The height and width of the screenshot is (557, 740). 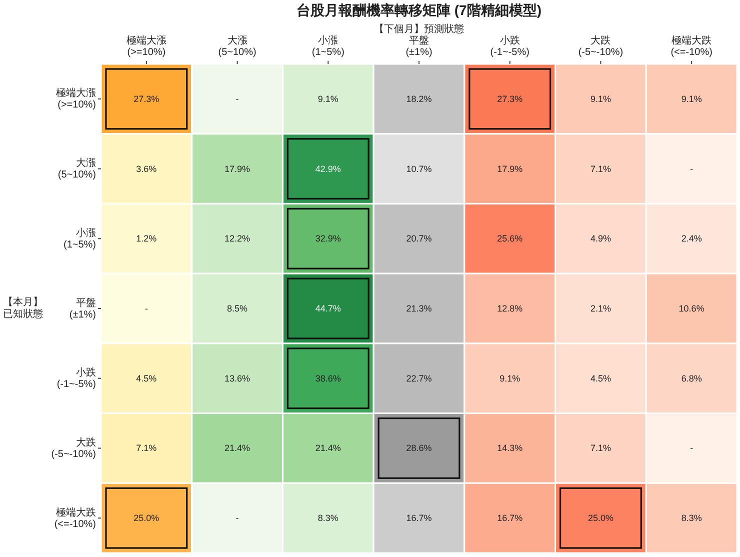 I want to click on data-label: 10.6%, so click(x=691, y=309).